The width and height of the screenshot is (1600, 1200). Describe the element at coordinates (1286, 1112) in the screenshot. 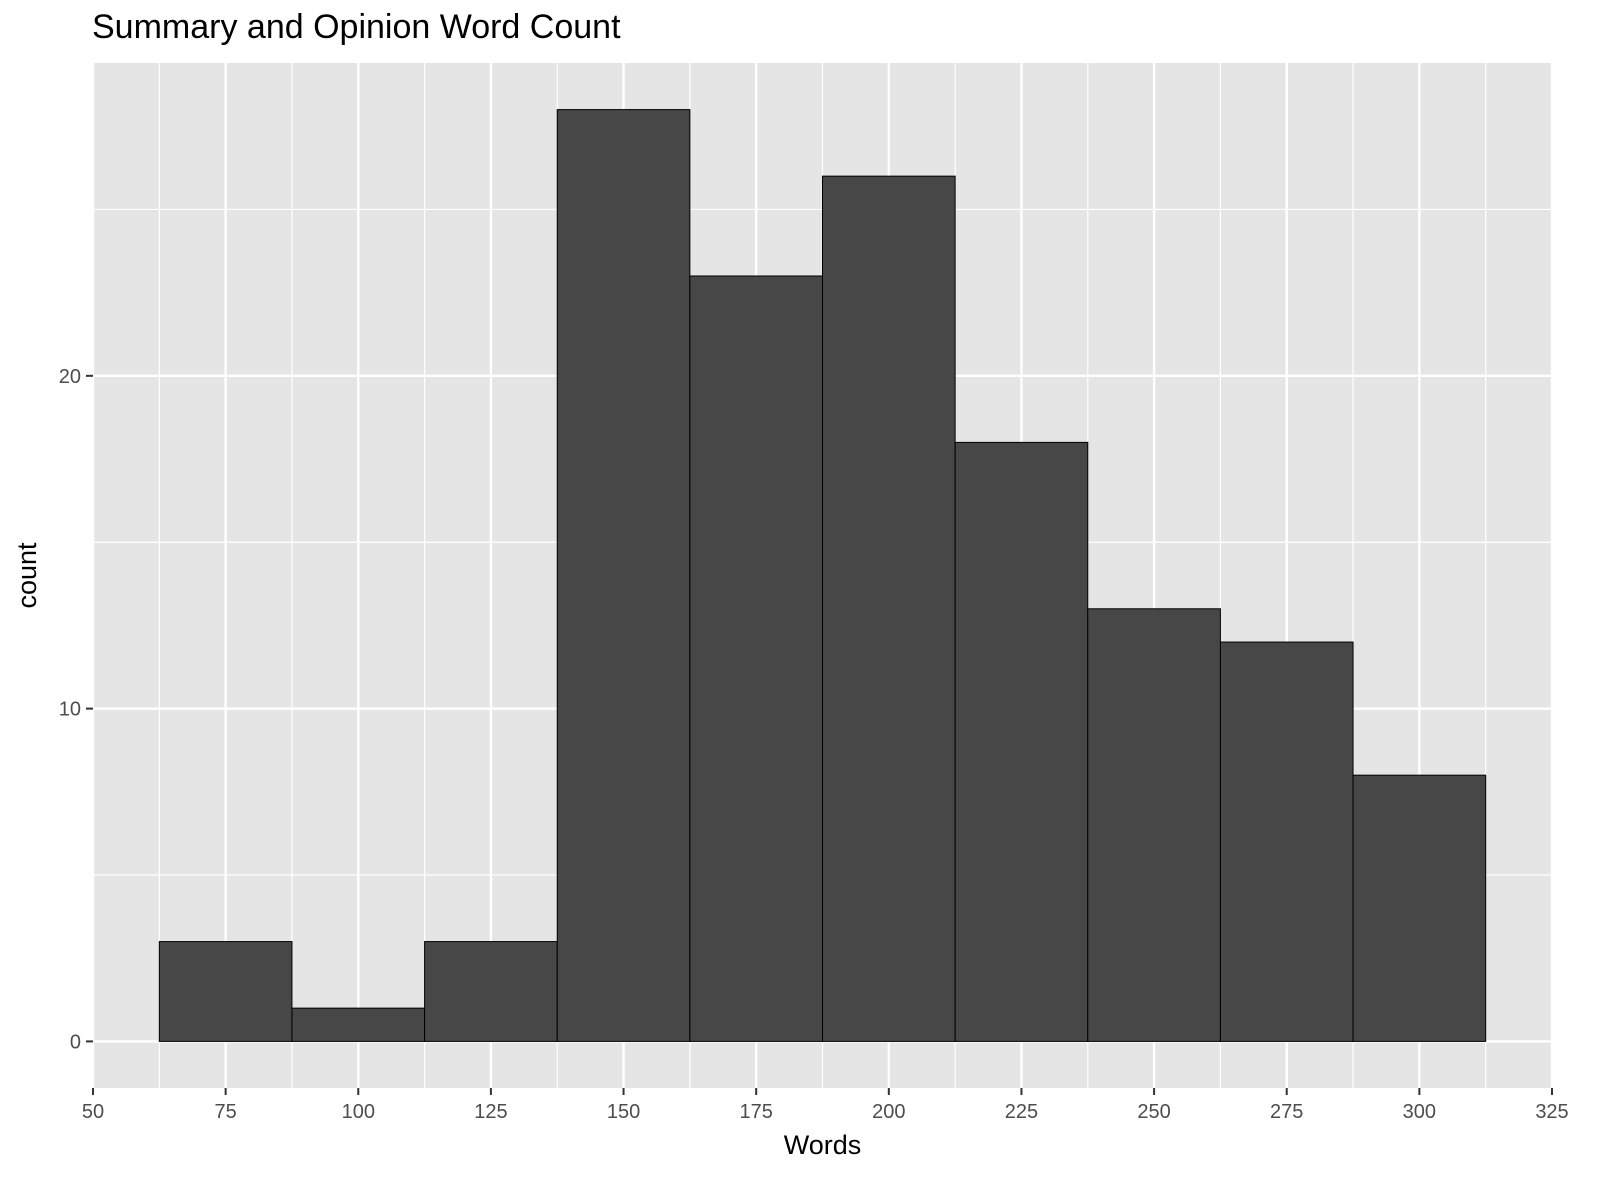

I see `x-tick-label: 275` at that location.